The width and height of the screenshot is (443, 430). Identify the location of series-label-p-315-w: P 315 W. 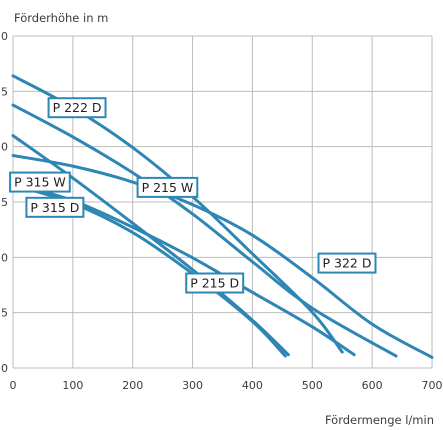
(40, 182).